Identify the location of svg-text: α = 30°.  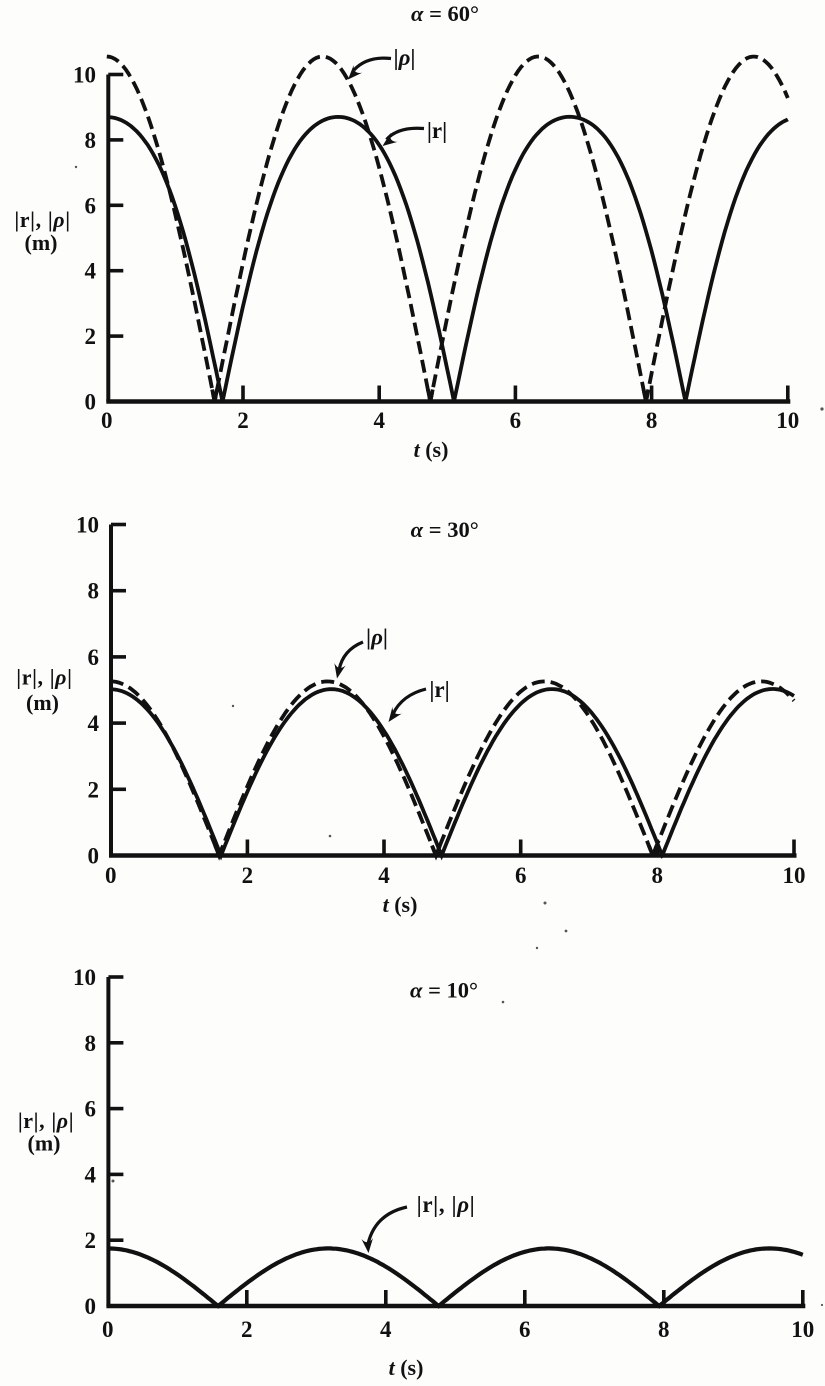
(445, 529).